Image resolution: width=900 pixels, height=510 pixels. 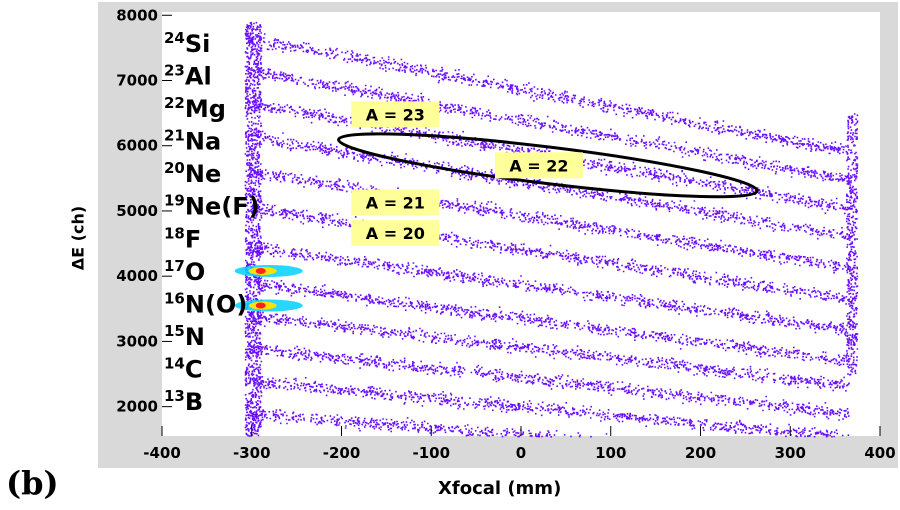 I want to click on band-14-C, so click(x=549, y=406).